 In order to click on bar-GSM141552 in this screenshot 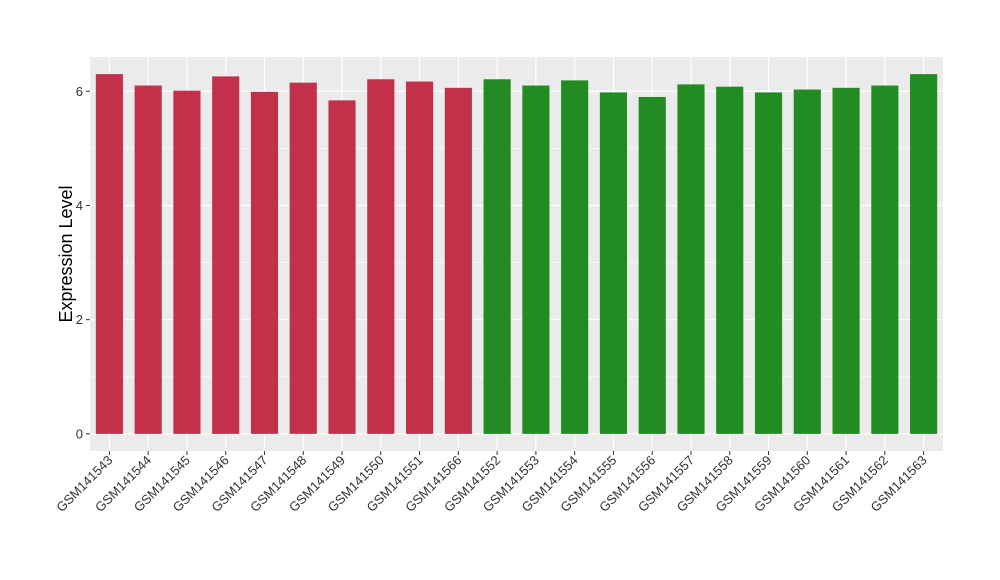, I will do `click(497, 256)`.